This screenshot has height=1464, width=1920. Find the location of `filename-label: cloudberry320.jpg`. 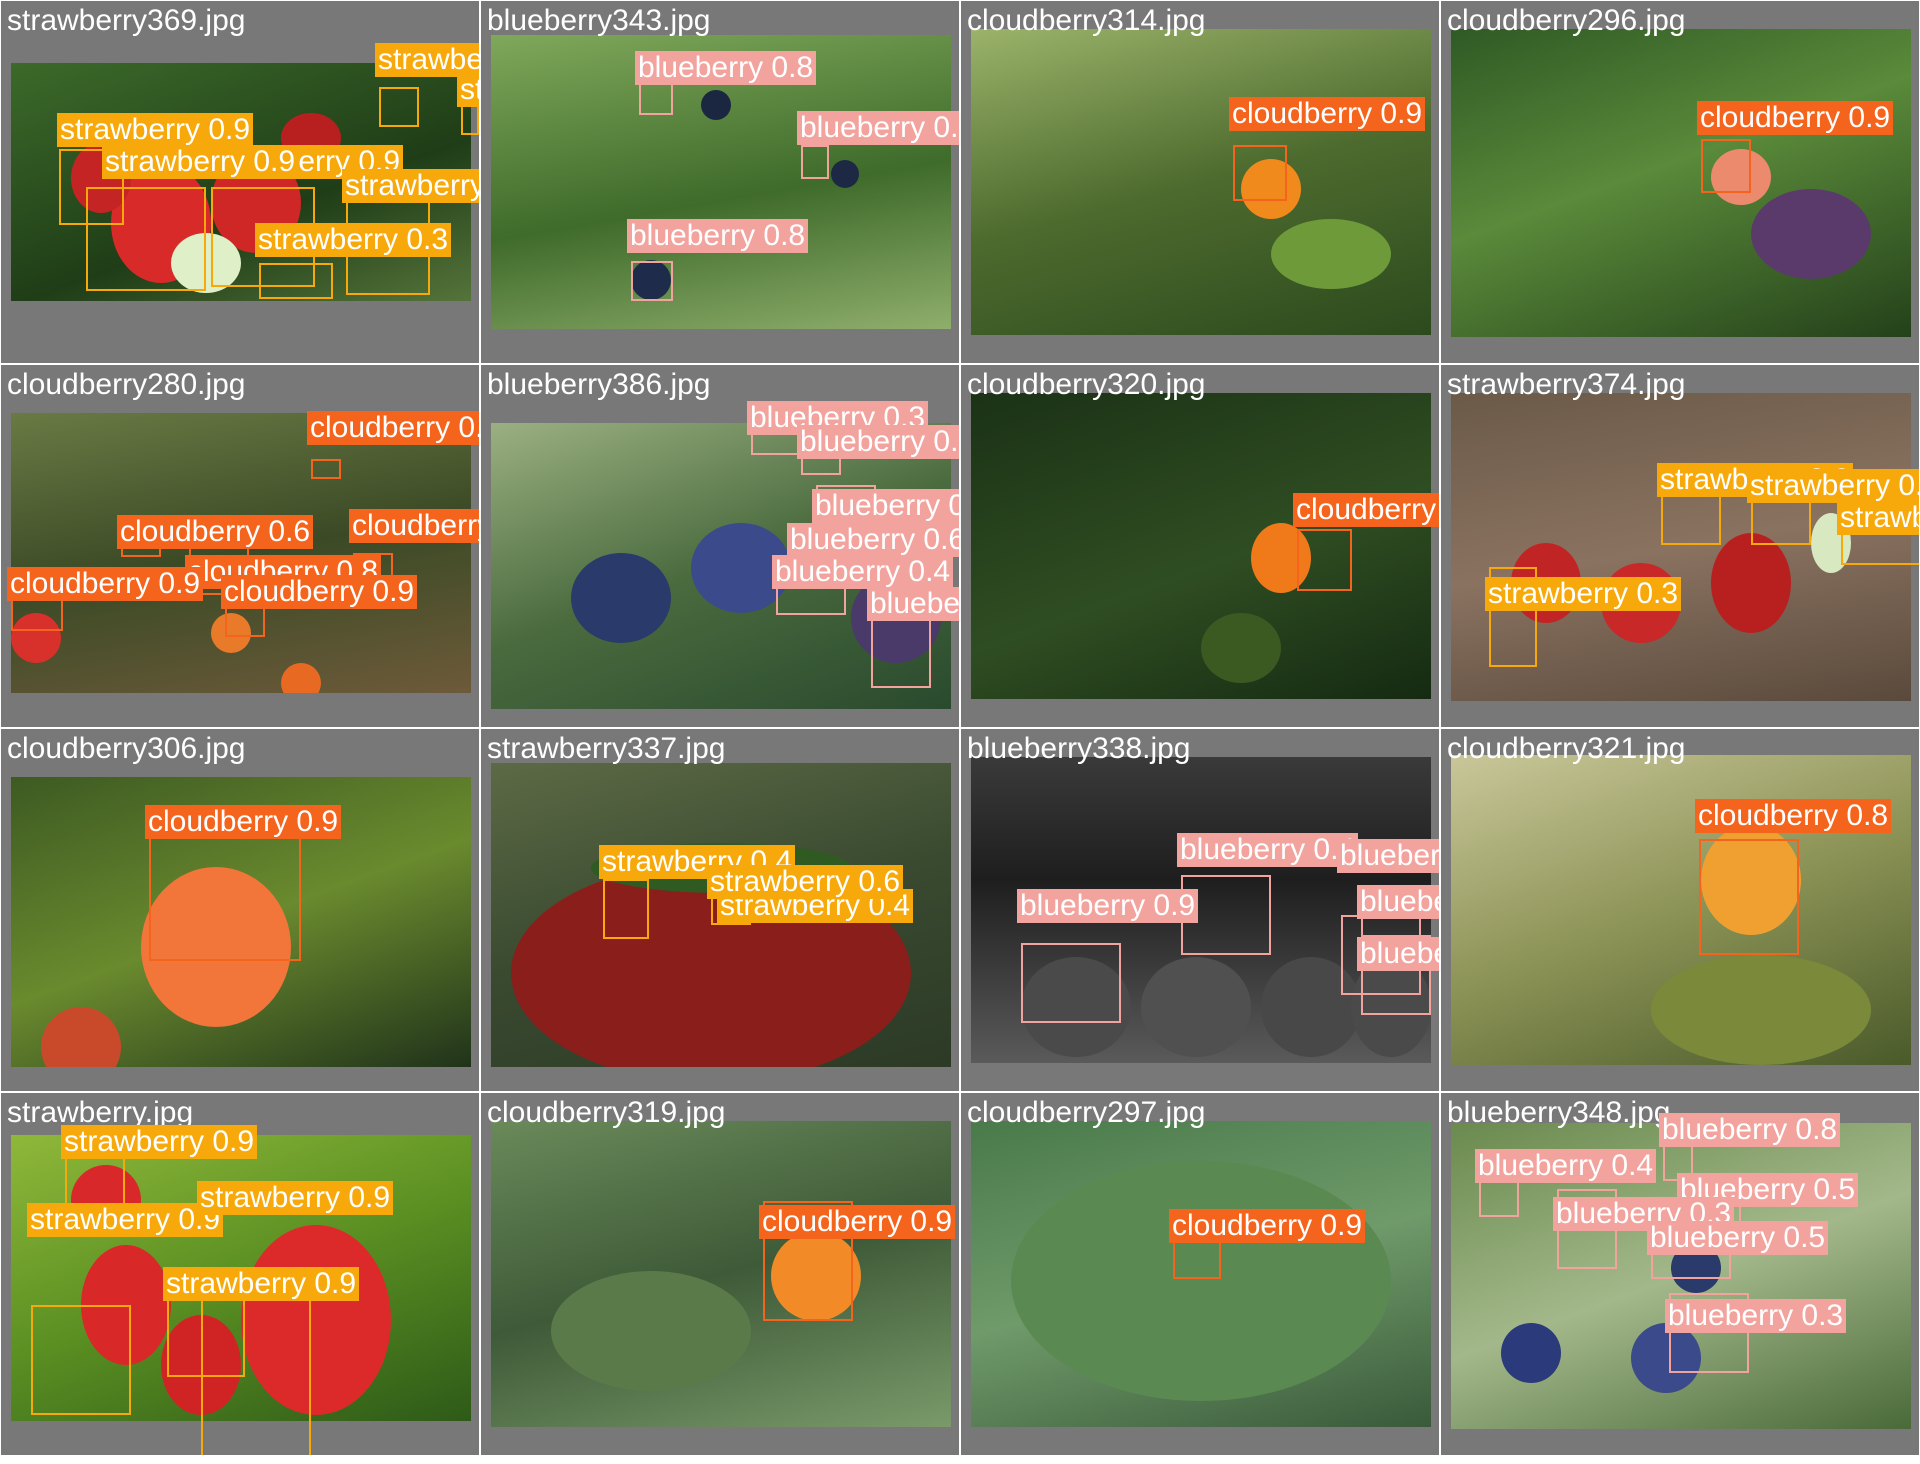

filename-label: cloudberry320.jpg is located at coordinates (1086, 384).